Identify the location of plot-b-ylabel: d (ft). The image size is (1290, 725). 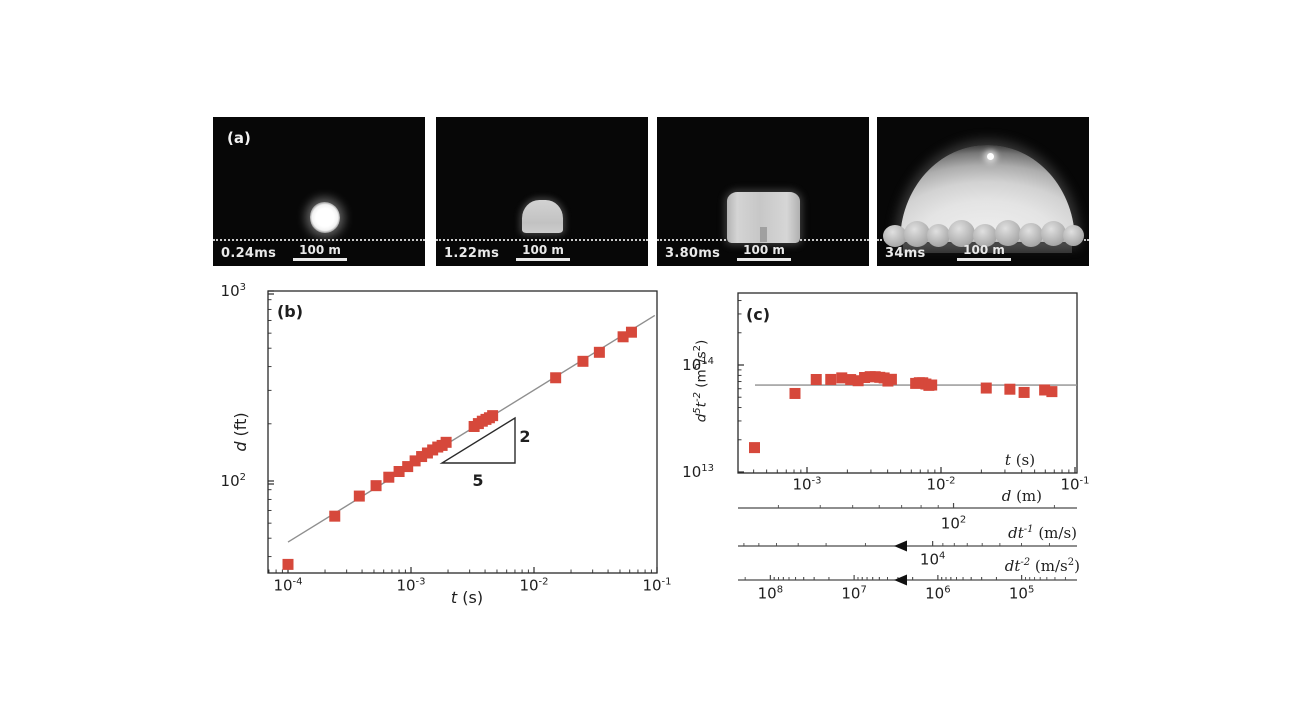
(241, 432).